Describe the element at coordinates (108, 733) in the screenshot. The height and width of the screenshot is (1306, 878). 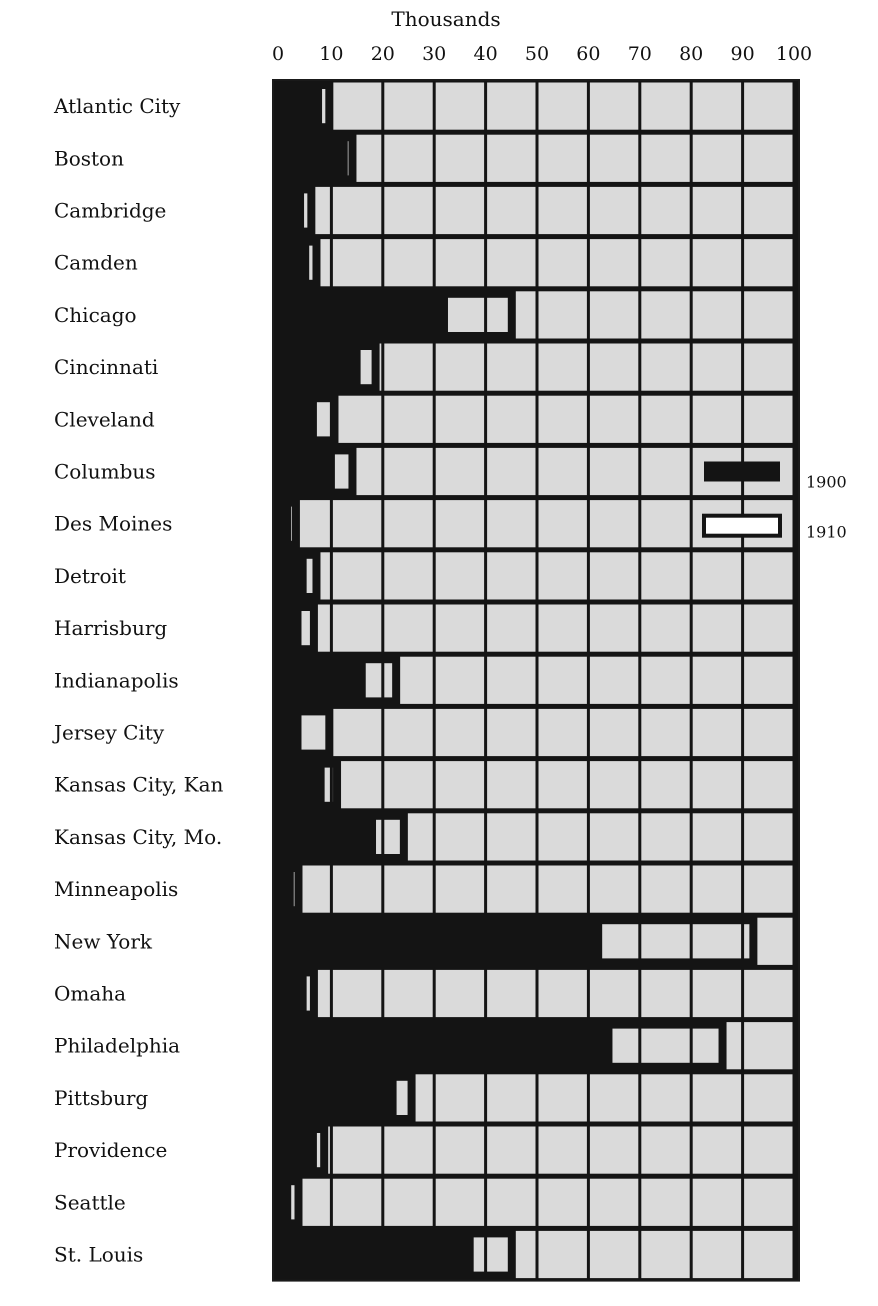
I see `city-label: Jersey City` at that location.